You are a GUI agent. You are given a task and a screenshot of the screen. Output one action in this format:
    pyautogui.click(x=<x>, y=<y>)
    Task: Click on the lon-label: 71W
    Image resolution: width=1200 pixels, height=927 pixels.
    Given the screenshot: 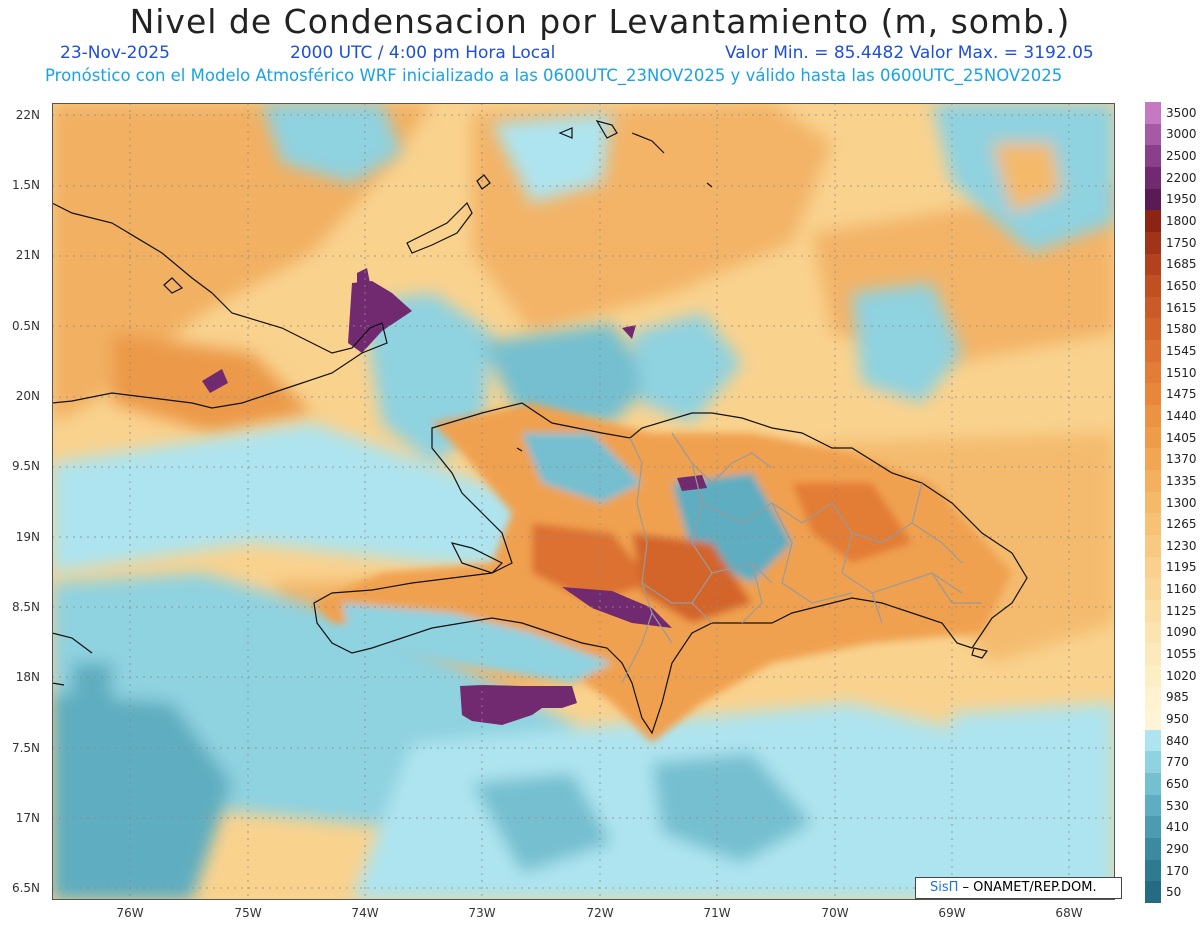 What is the action you would take?
    pyautogui.click(x=717, y=913)
    